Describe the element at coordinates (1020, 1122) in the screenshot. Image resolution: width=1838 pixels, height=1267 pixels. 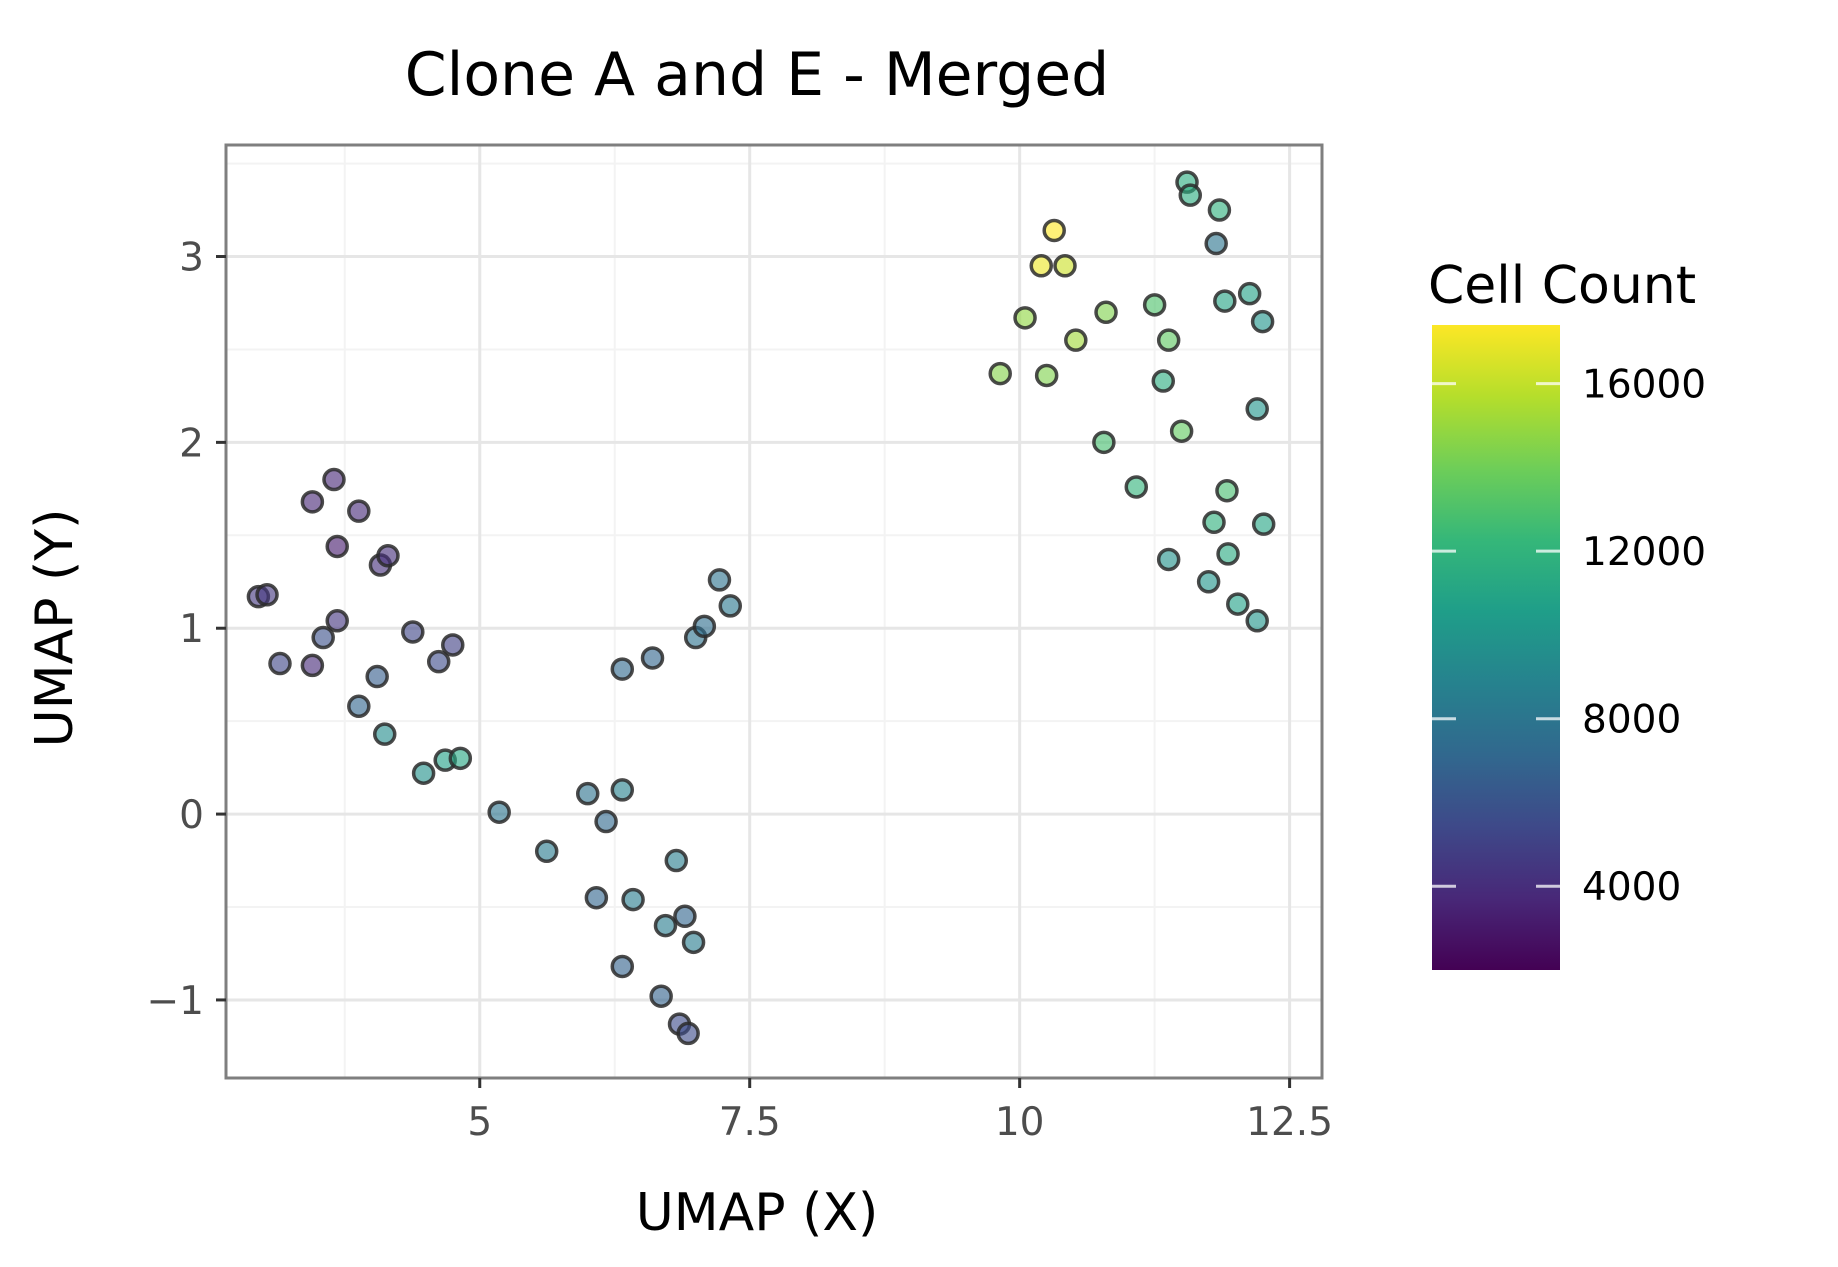
I see `x-tick-label: 10` at that location.